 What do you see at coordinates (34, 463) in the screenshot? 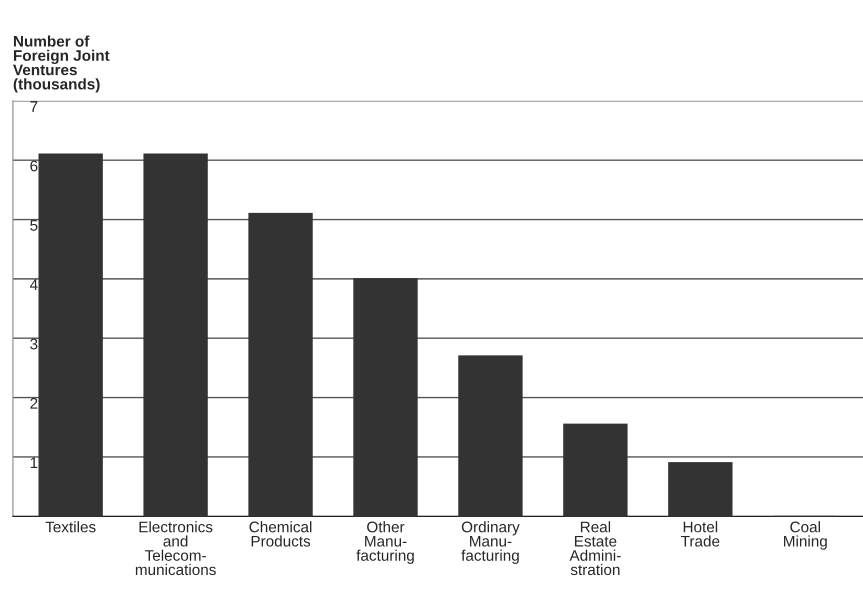
I see `y-tick-label: 1` at bounding box center [34, 463].